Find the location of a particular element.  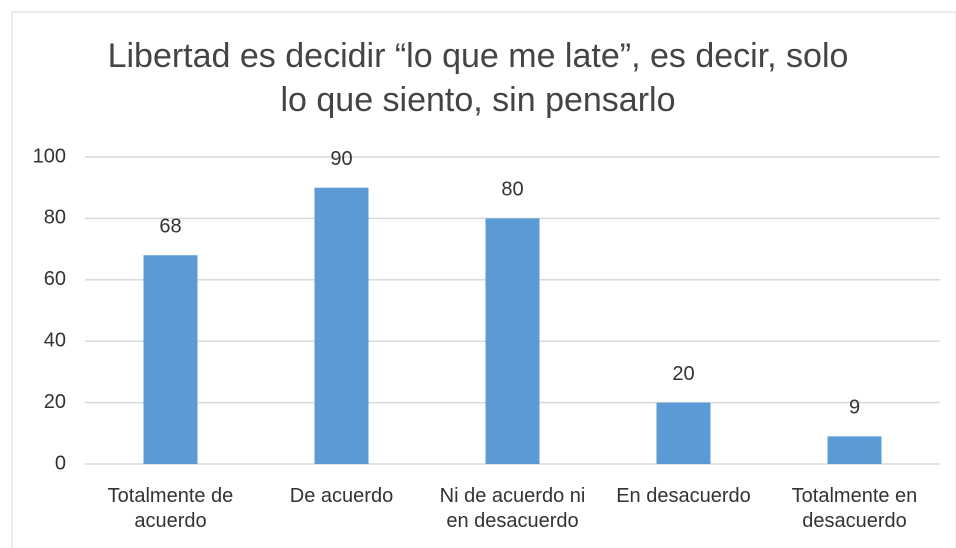

y-tick-label: 40 is located at coordinates (55, 340).